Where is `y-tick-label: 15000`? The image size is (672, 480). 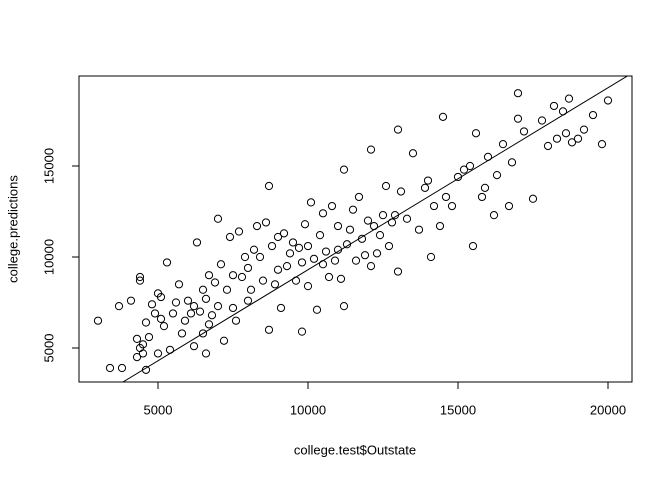 y-tick-label: 15000 is located at coordinates (48, 166).